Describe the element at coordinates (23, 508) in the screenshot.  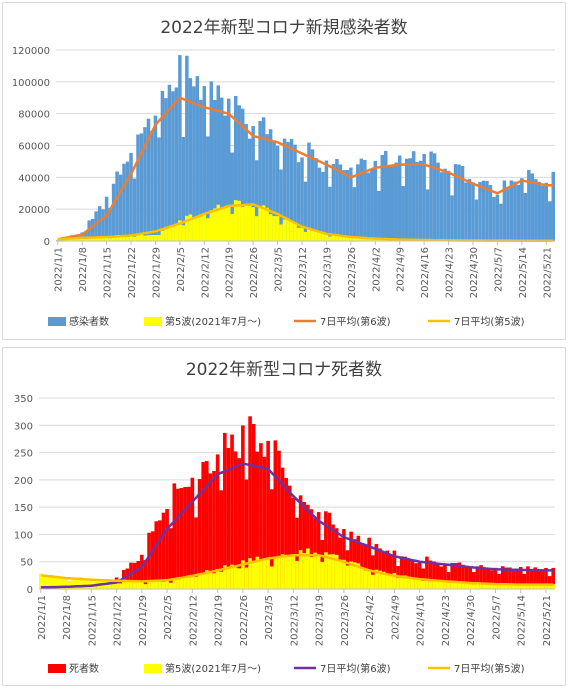
I see `y-tick-label: 150` at that location.